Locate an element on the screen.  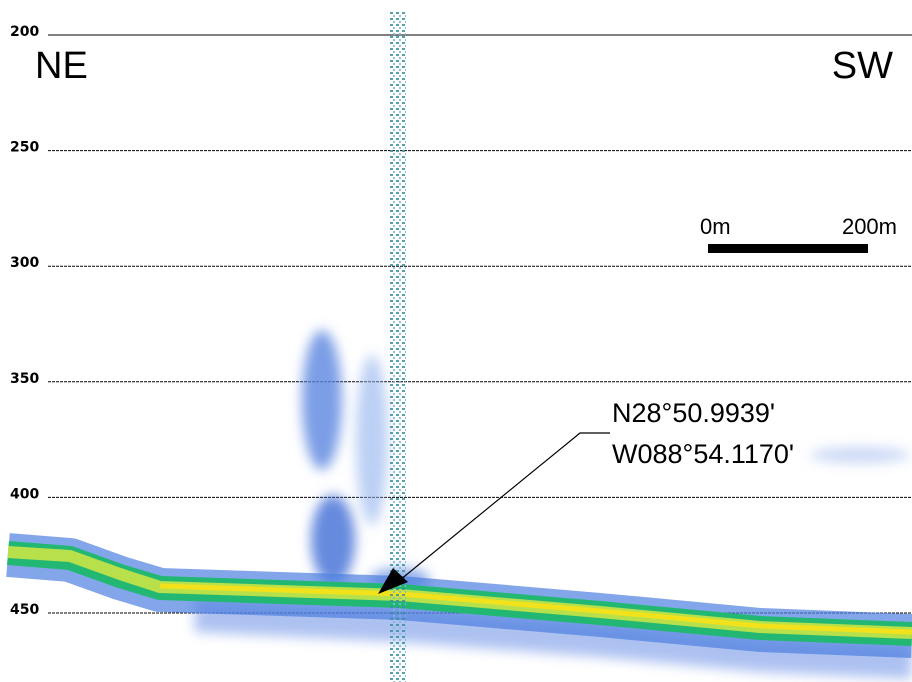
depth-tick-label: 450 is located at coordinates (24, 610).